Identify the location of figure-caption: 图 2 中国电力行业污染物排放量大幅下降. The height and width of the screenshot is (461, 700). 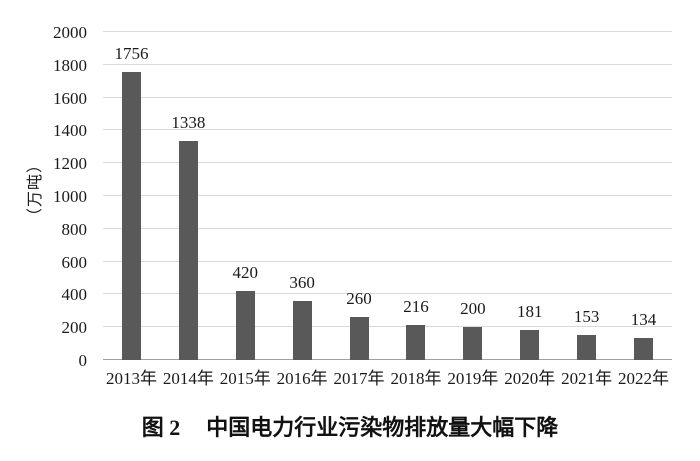
(350, 428).